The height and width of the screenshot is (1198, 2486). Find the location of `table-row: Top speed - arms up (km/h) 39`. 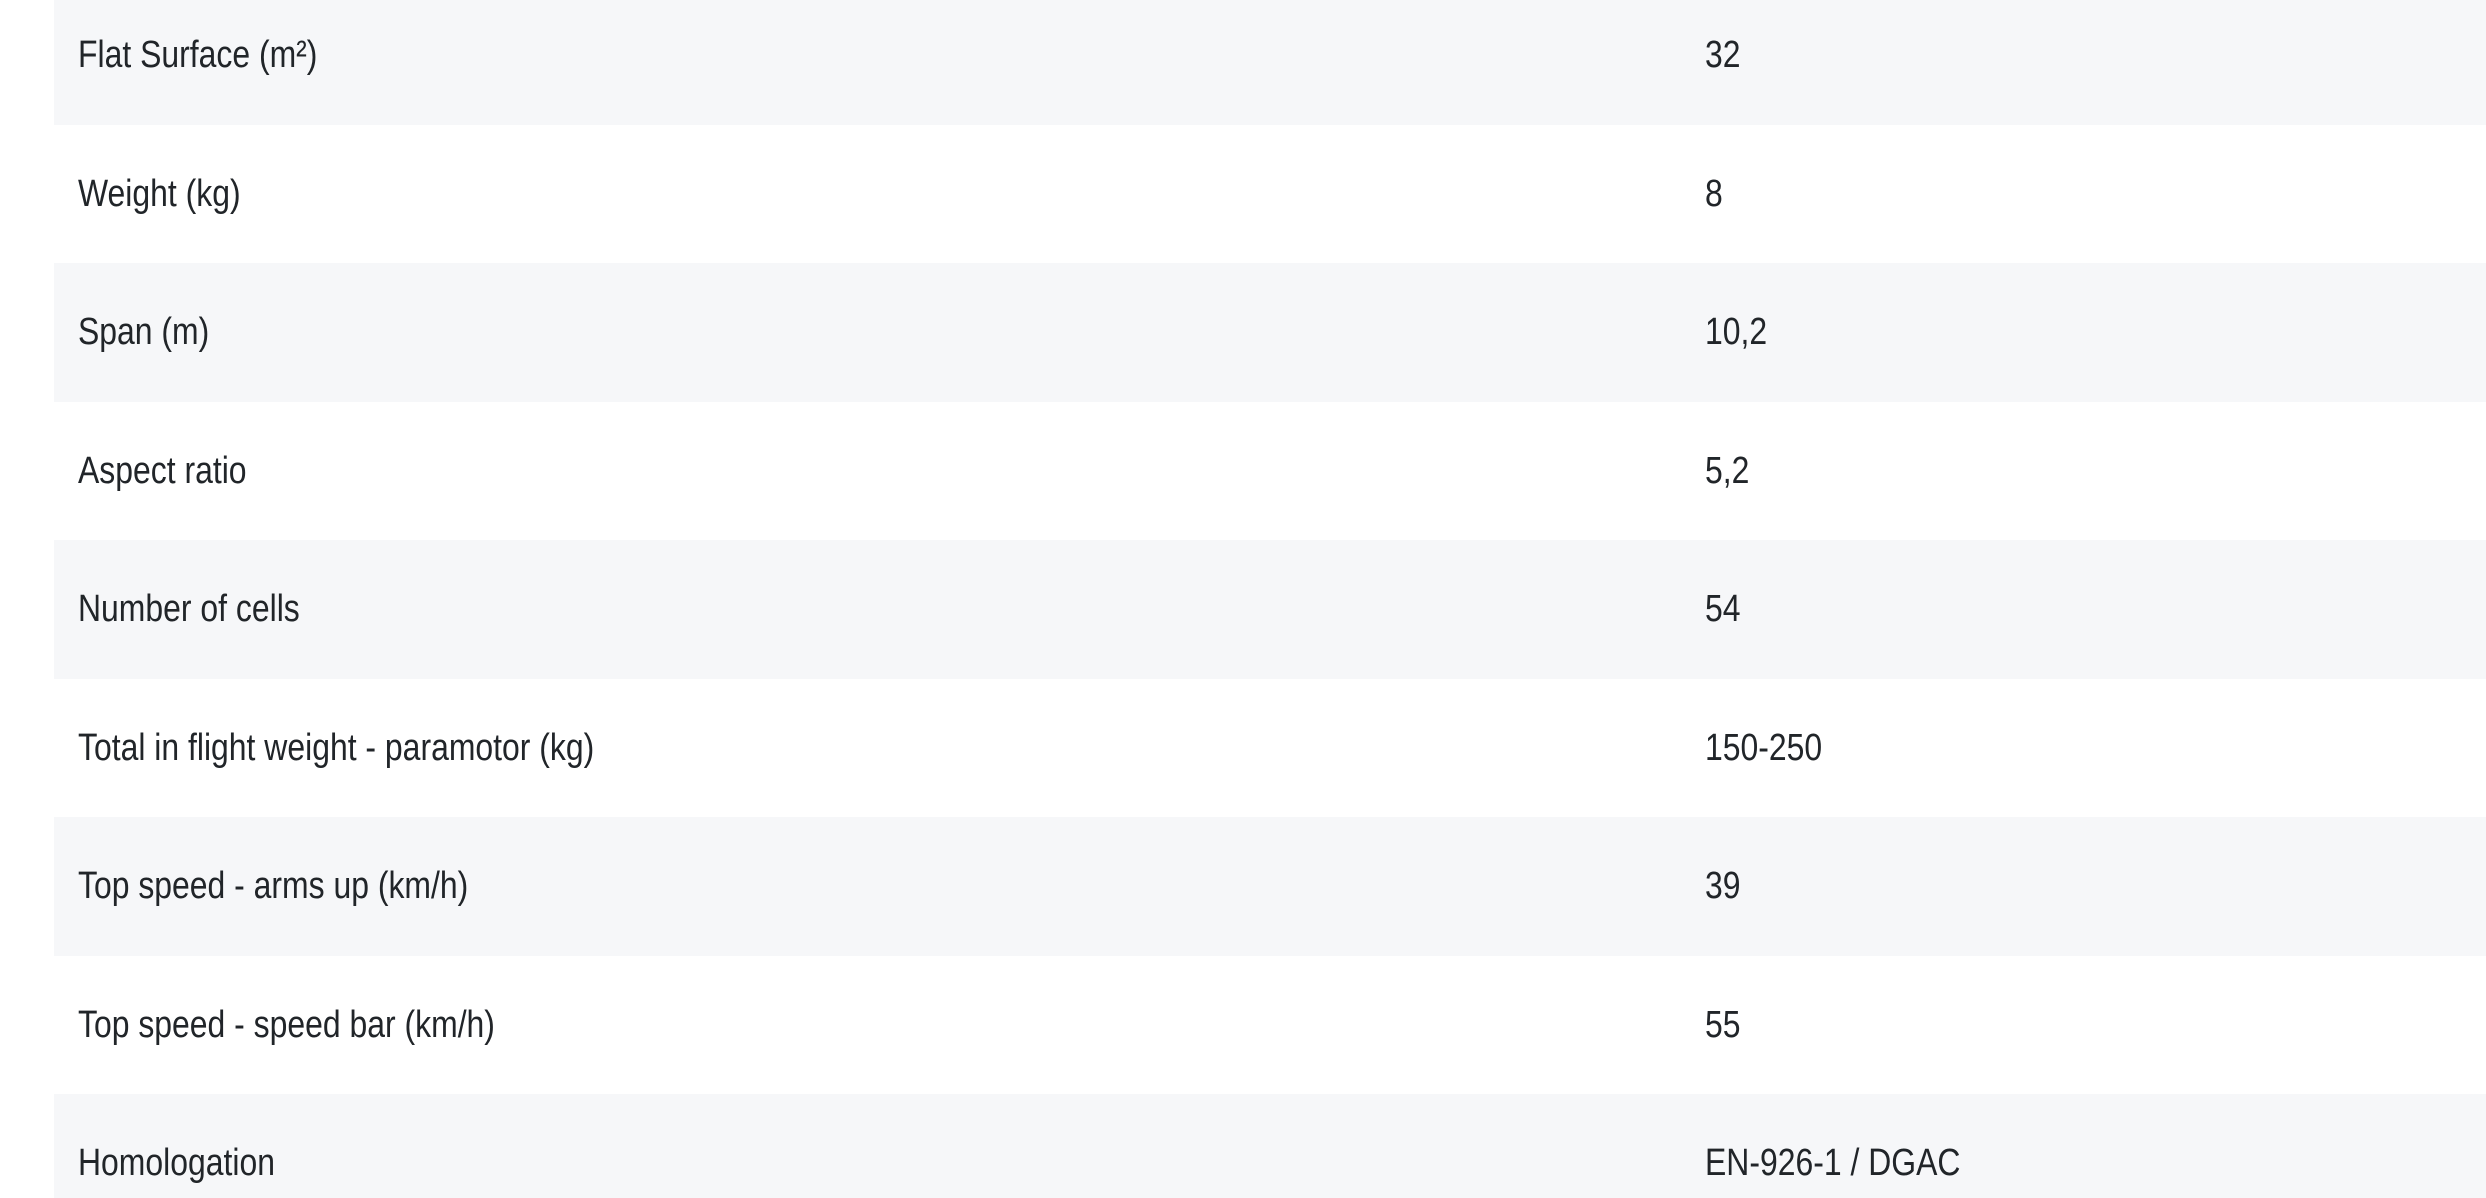

table-row: Top speed - arms up (km/h) 39 is located at coordinates (1270, 886).